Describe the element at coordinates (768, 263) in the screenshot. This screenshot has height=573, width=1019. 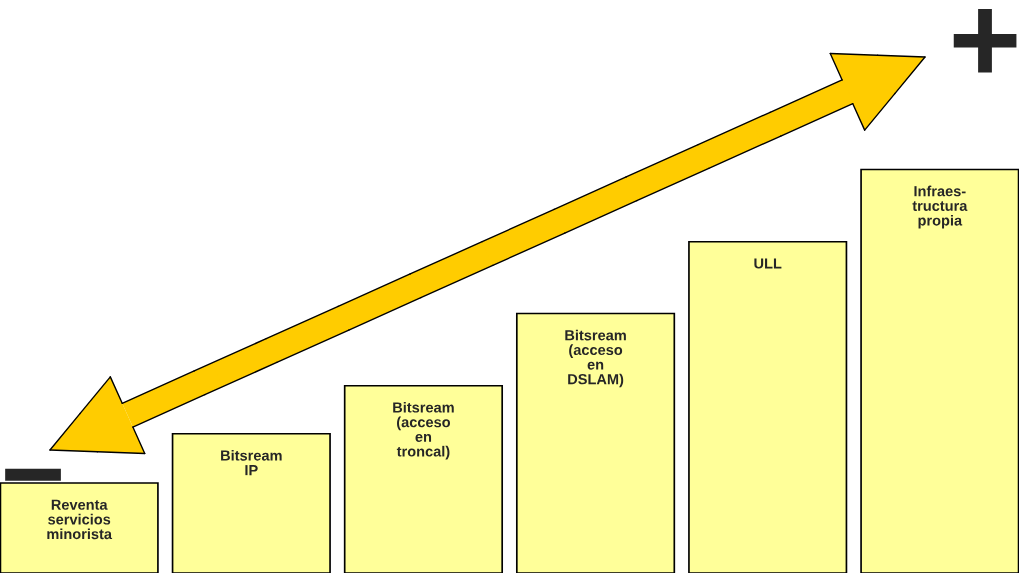
I see `x-tick-label: ULL` at that location.